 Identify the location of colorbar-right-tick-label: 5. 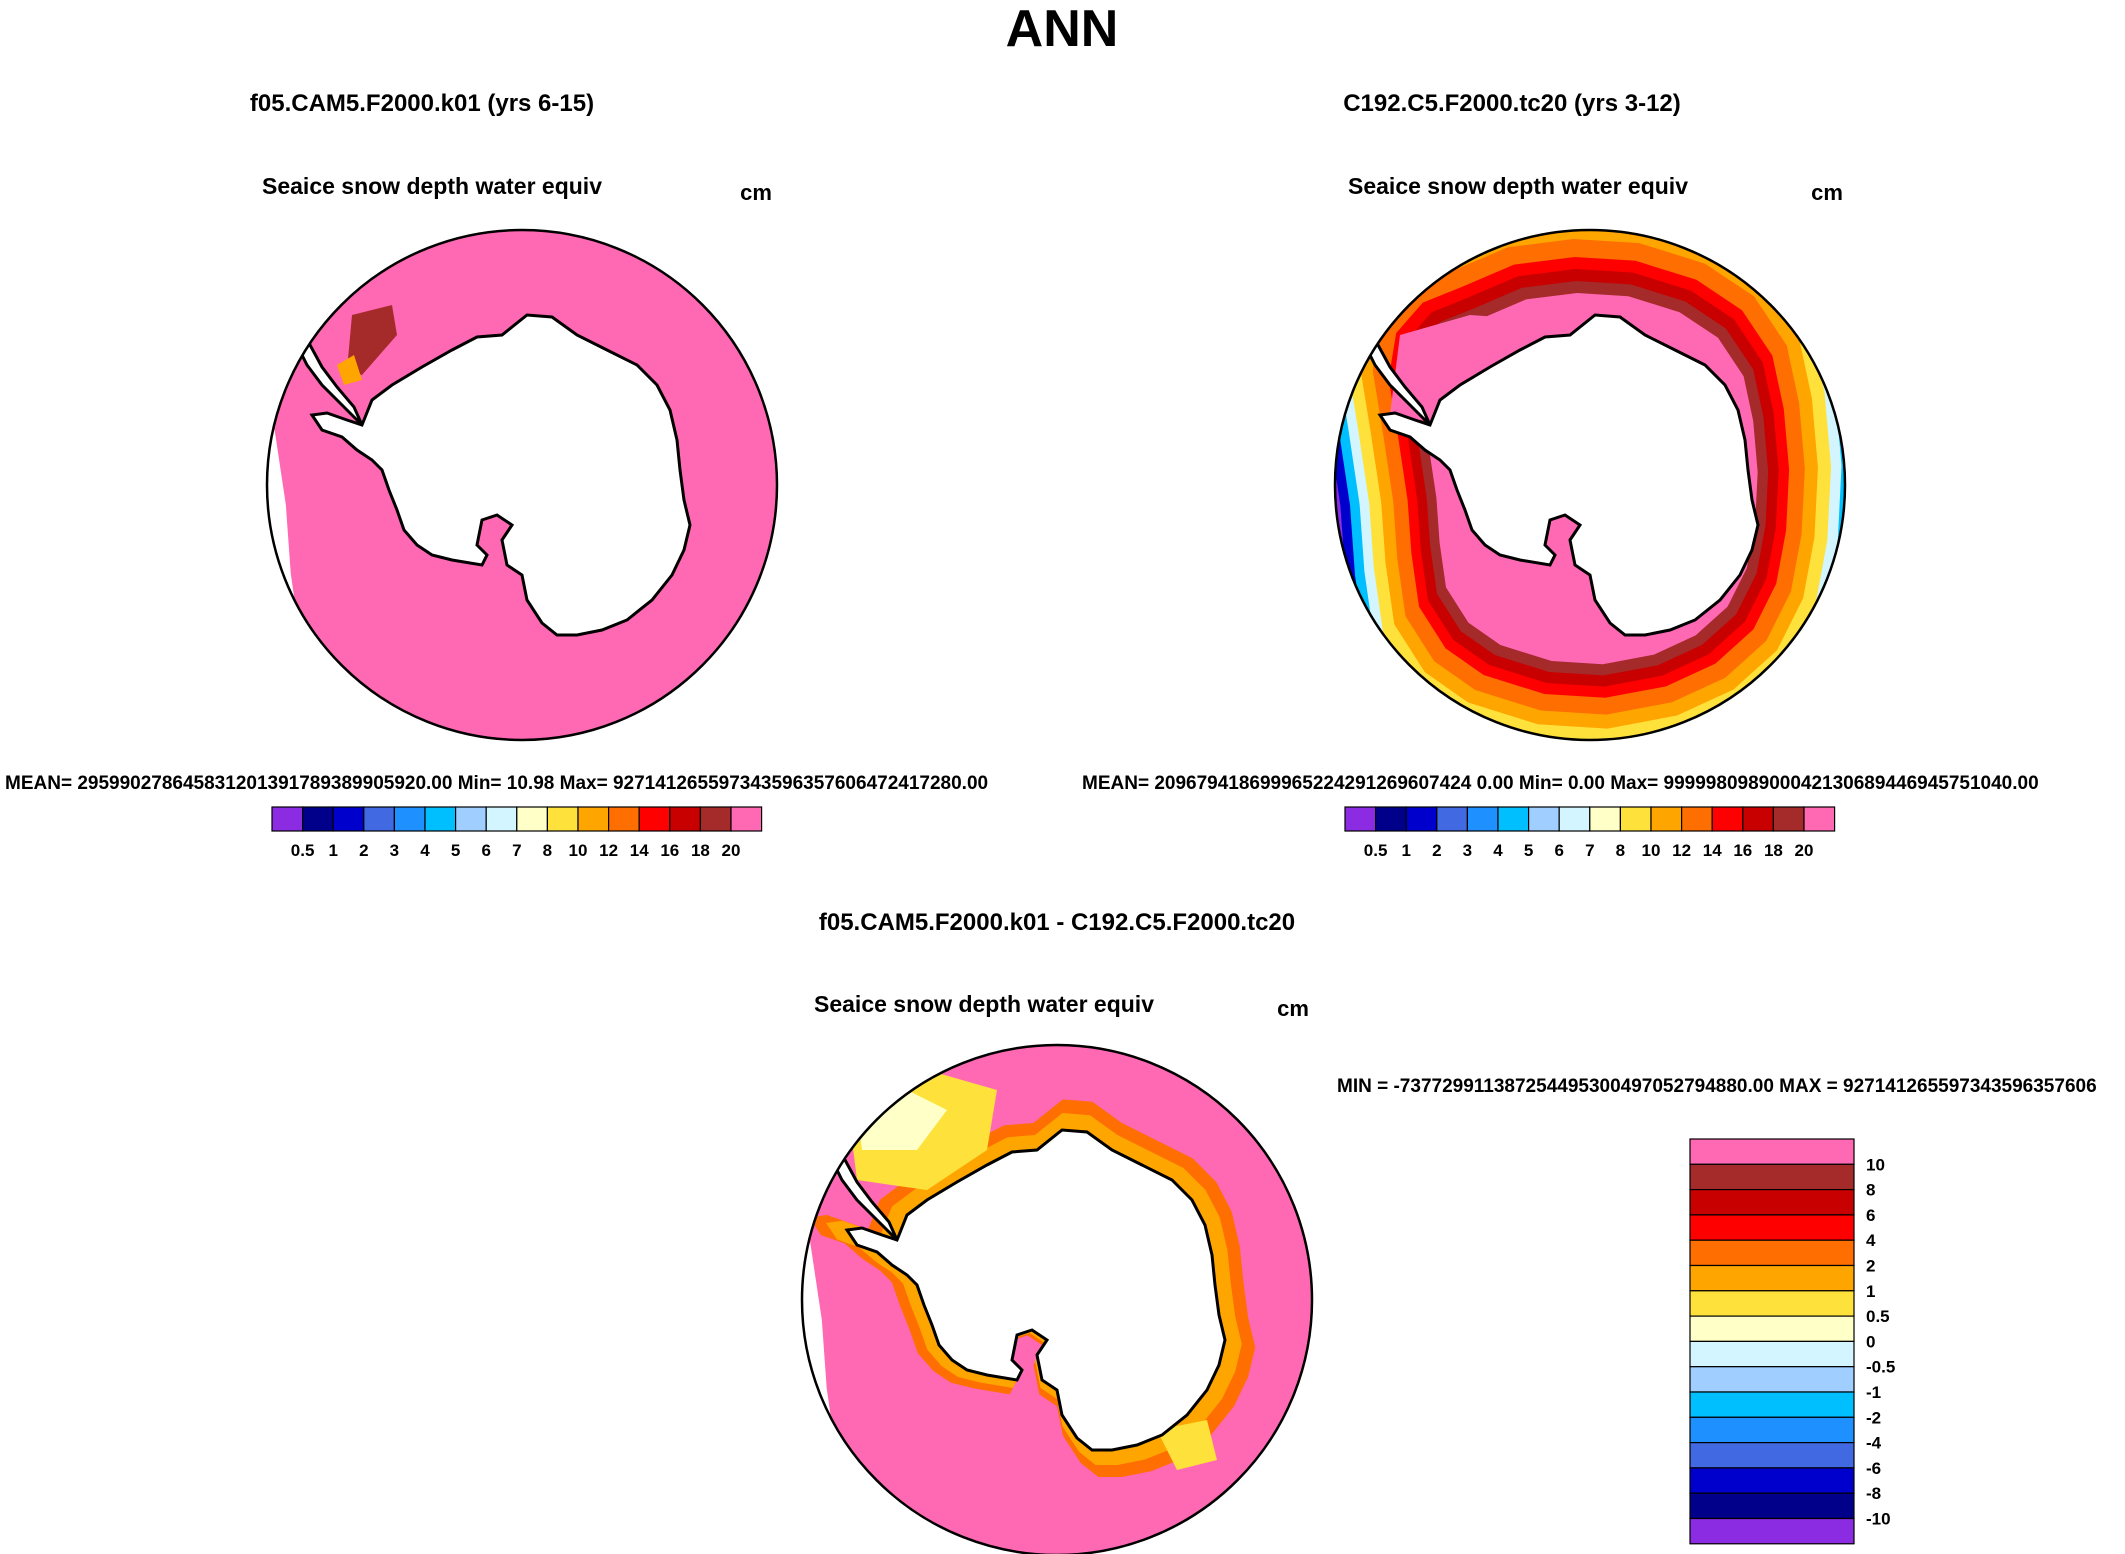
(1528, 850).